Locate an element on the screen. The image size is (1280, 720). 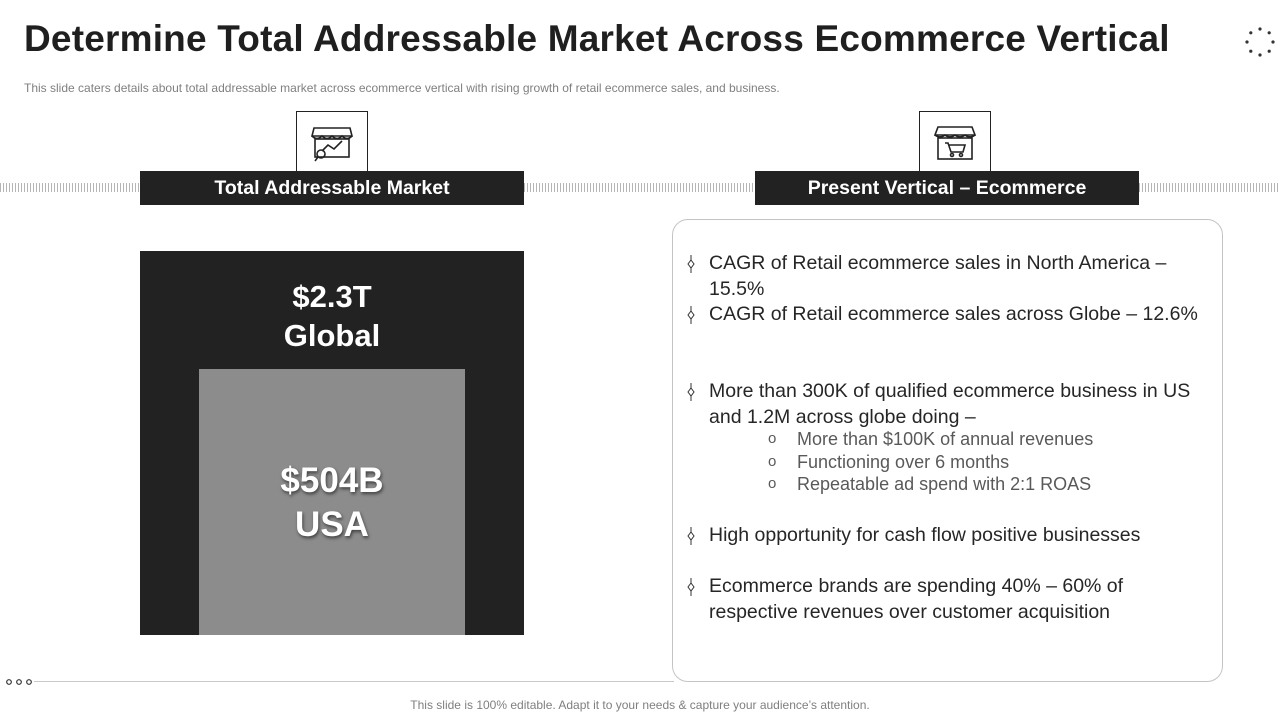
footer-divider is located at coordinates (354, 681).